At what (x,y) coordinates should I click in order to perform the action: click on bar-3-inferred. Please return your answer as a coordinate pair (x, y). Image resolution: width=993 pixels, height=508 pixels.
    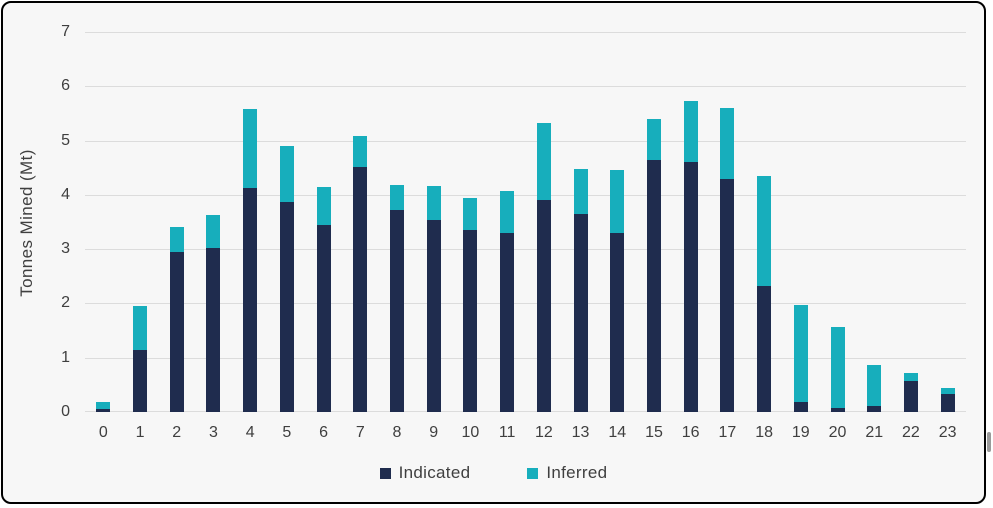
    Looking at the image, I should click on (213, 231).